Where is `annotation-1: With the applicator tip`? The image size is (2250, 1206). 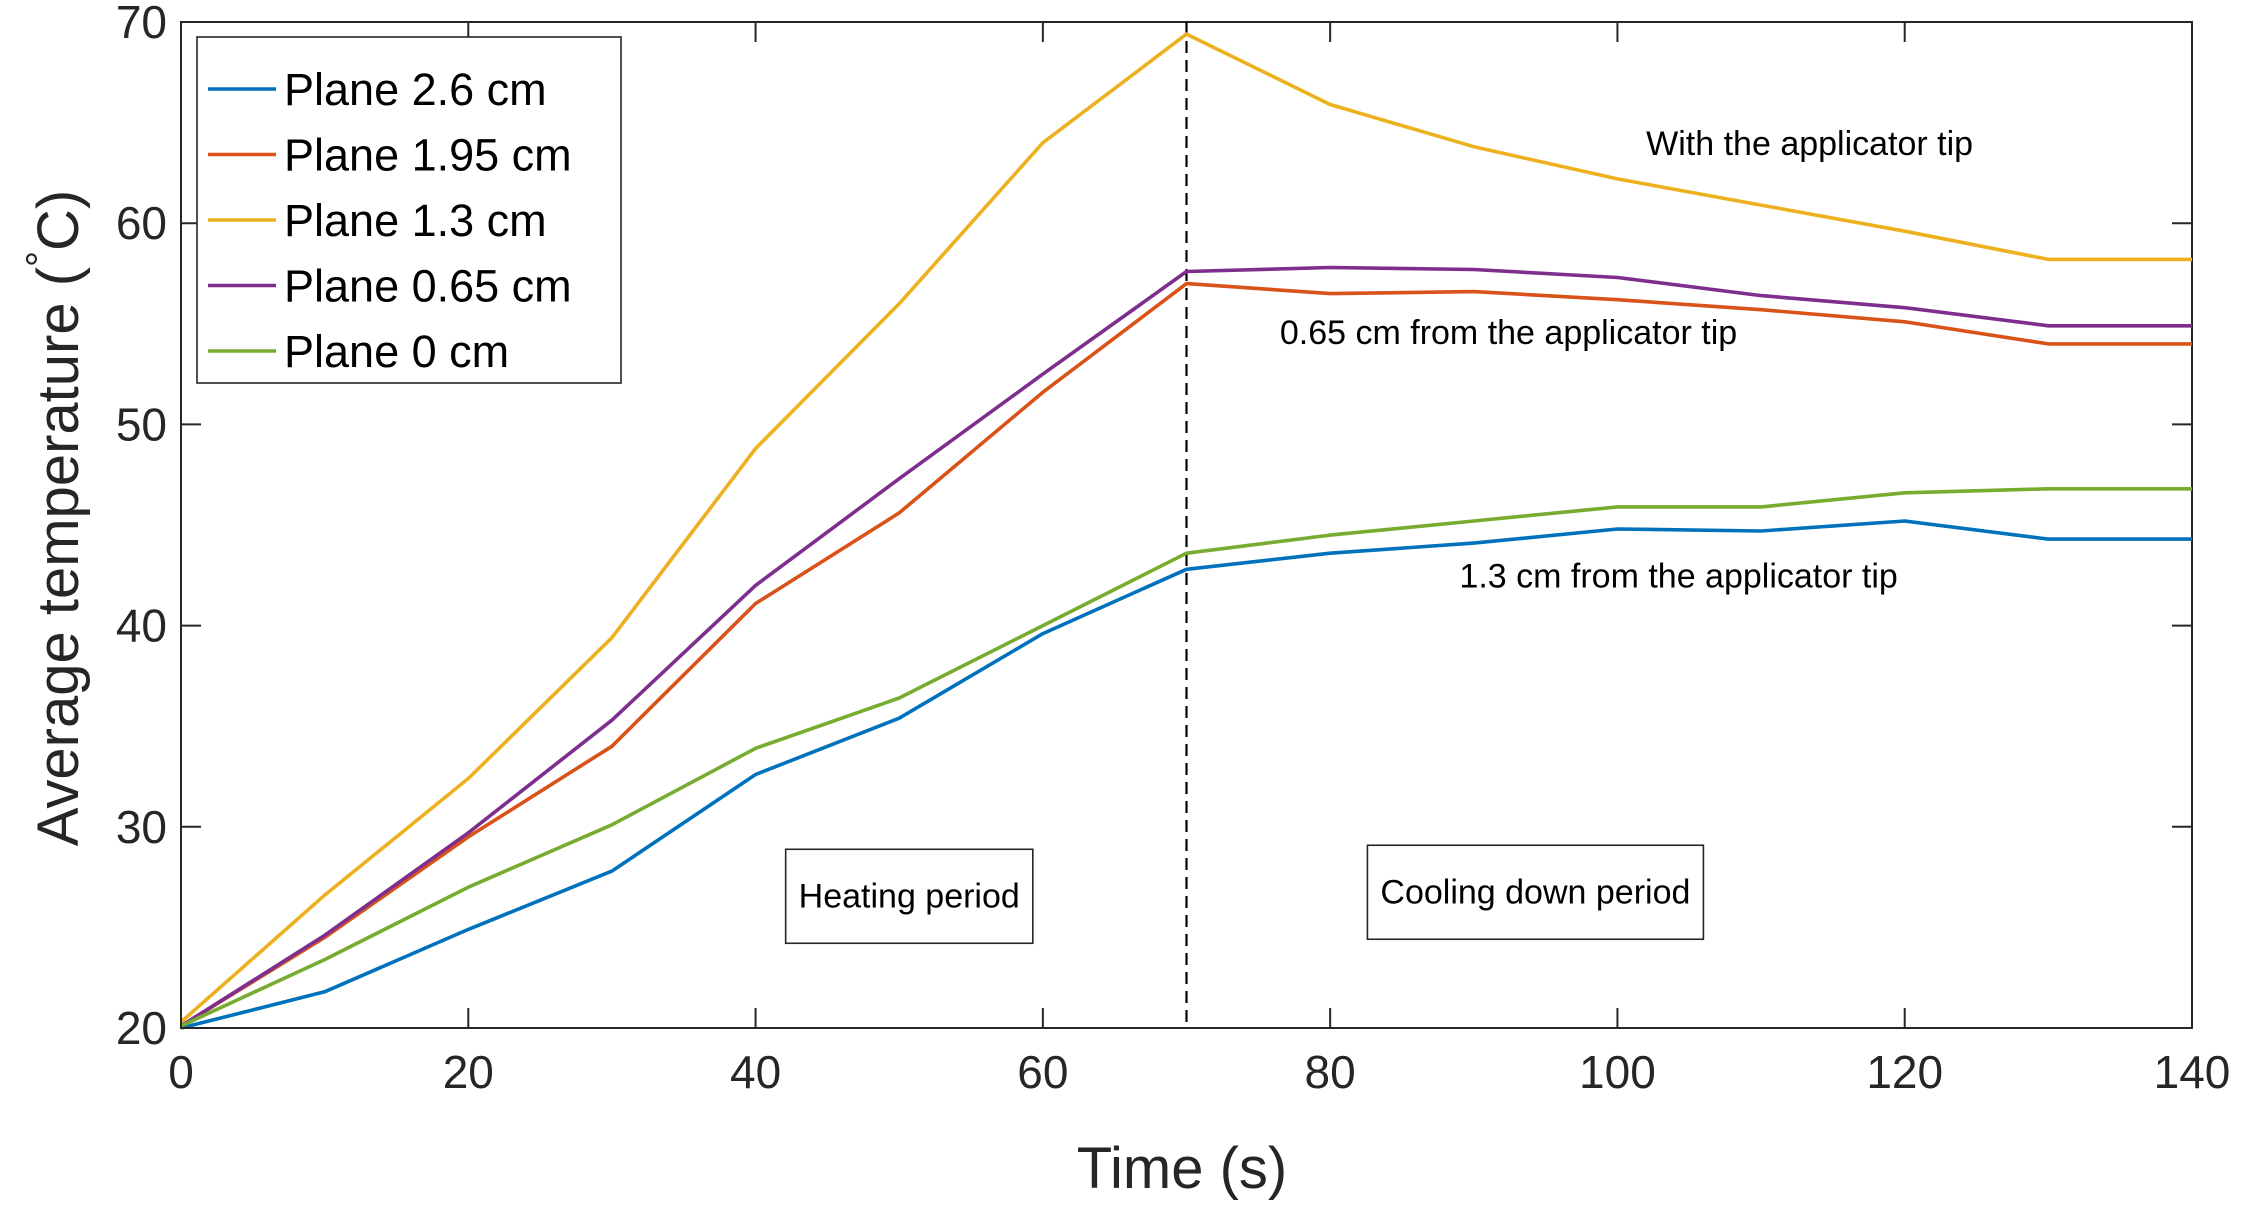 annotation-1: With the applicator tip is located at coordinates (1809, 144).